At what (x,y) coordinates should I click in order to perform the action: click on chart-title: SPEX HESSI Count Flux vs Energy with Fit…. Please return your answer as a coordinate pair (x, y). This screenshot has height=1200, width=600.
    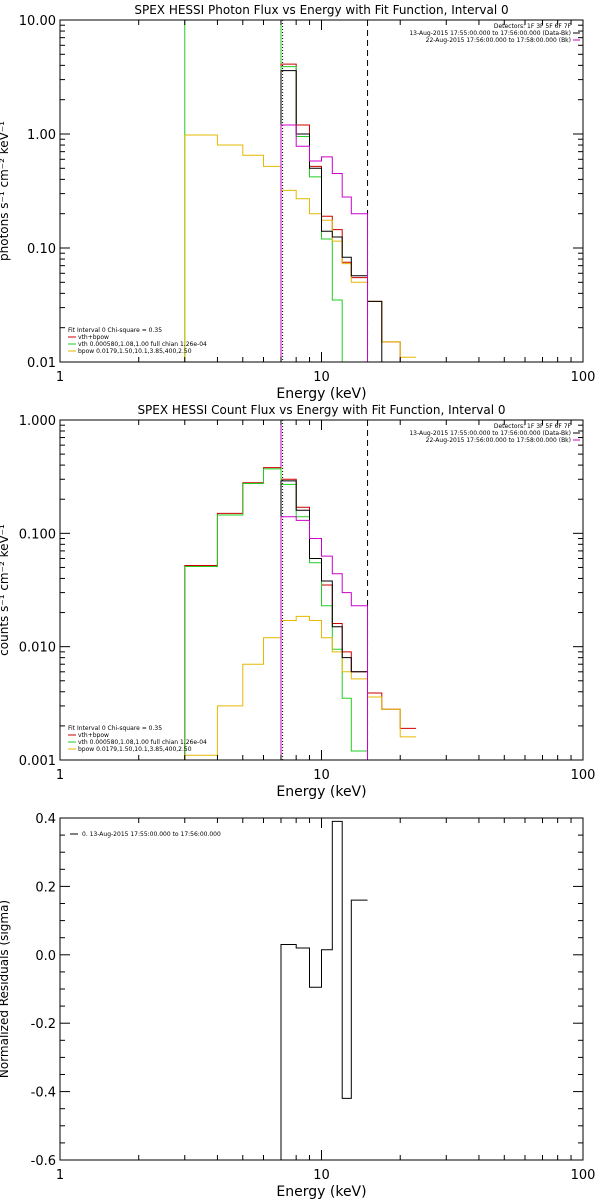
    Looking at the image, I should click on (321, 410).